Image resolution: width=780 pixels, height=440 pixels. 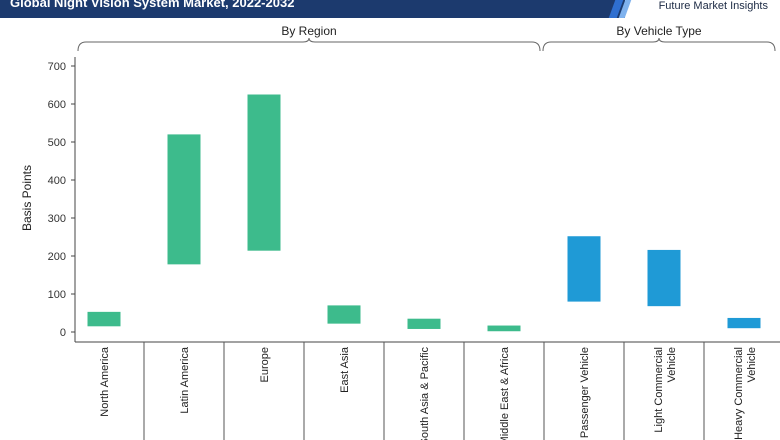 I want to click on y-tick-label: 0, so click(x=63, y=333).